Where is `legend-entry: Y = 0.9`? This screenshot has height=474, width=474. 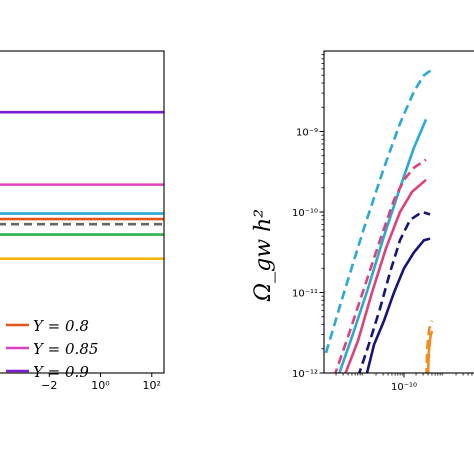
legend-entry: Y = 0.9 is located at coordinates (47, 372).